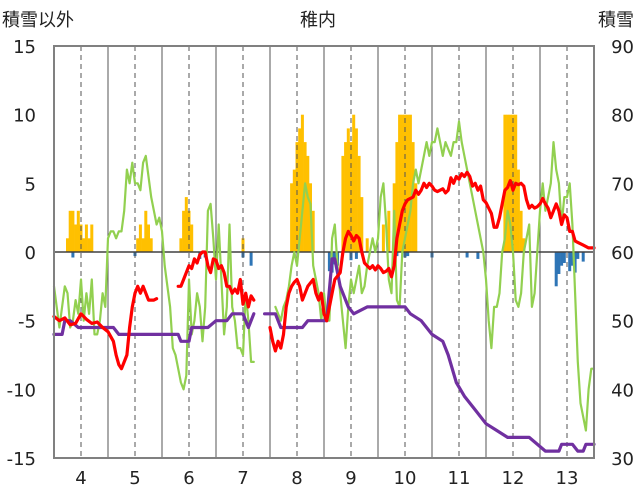 The width and height of the screenshot is (636, 501). I want to click on left-tick-label: -5, so click(27, 322).